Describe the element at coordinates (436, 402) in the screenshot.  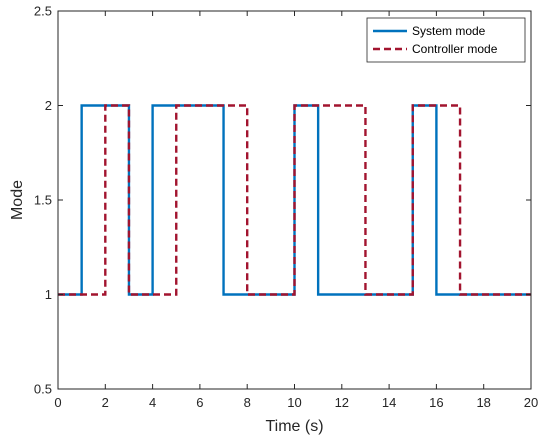
I see `x-tick-label: 16` at that location.